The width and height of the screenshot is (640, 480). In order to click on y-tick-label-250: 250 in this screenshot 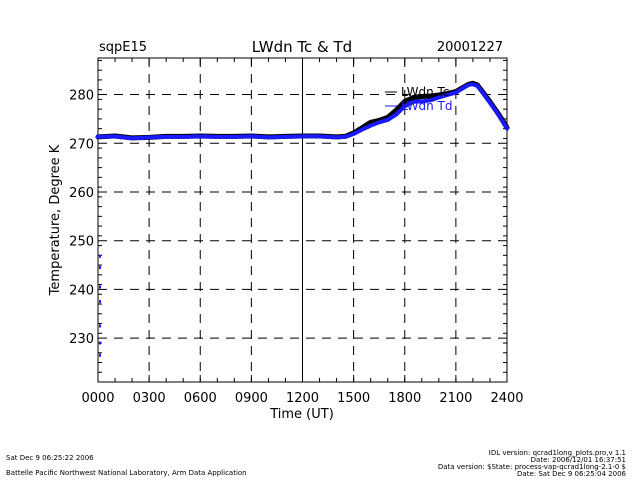, I will do `click(81, 242)`.